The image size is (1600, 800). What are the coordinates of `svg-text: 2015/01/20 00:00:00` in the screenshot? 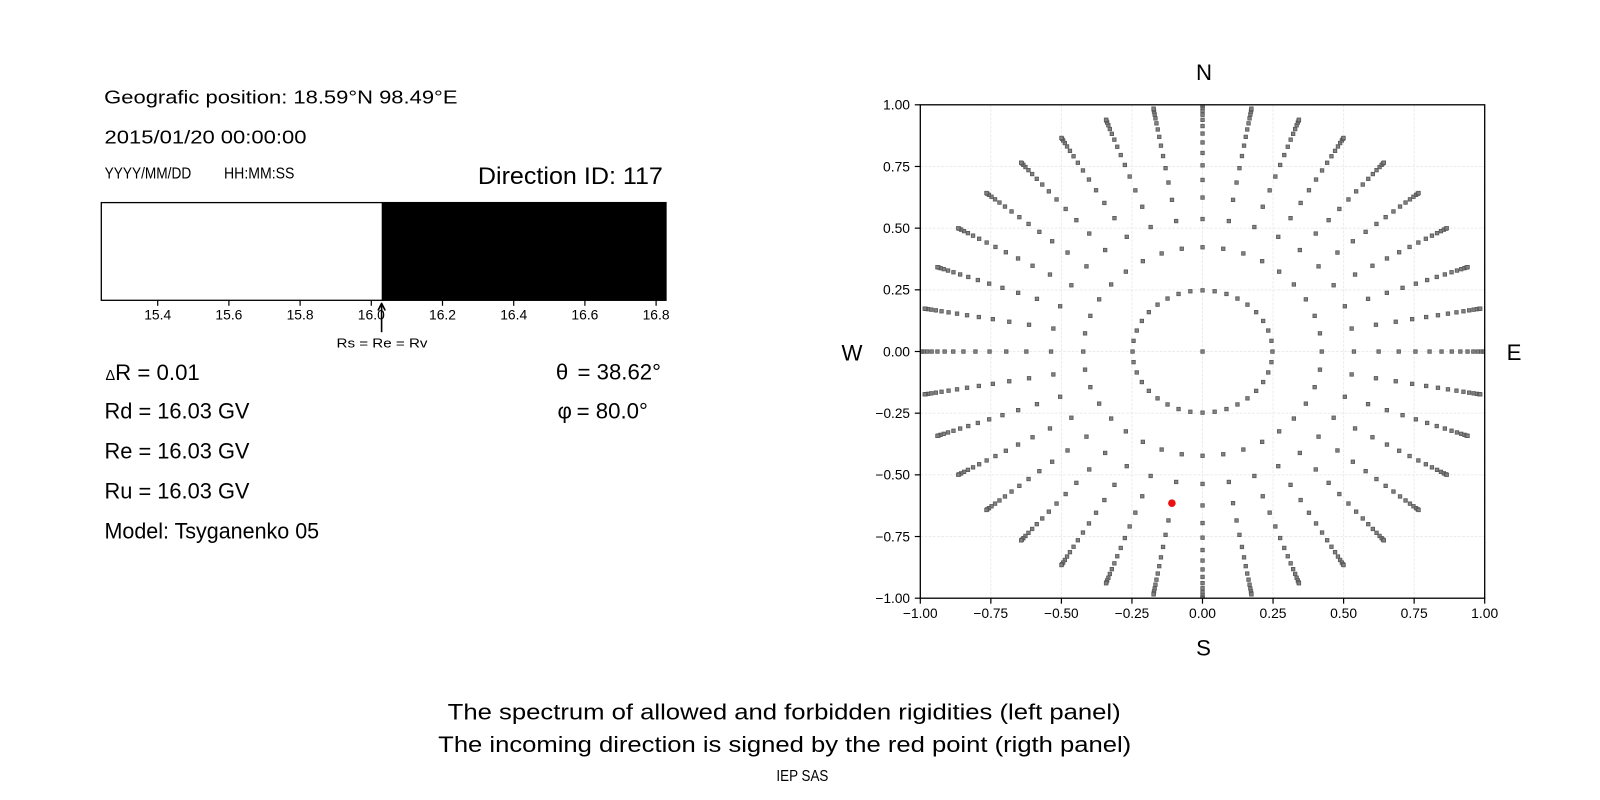 It's located at (206, 138).